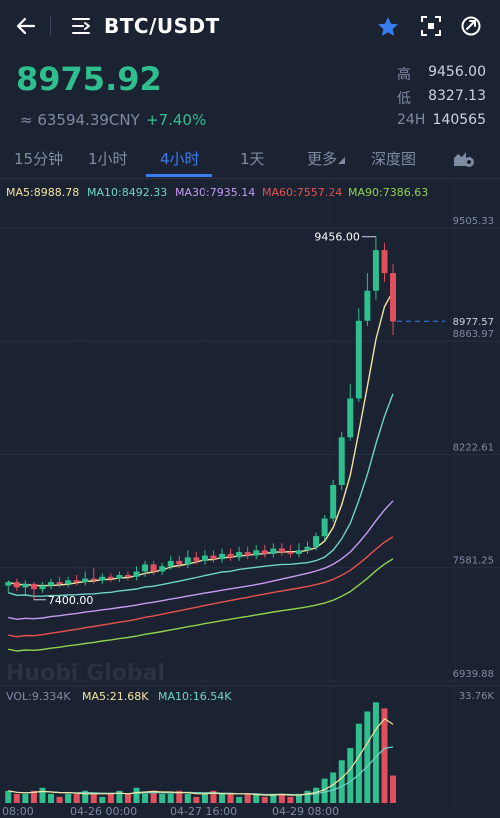 The image size is (500, 818). I want to click on favorite-star-icon, so click(388, 27).